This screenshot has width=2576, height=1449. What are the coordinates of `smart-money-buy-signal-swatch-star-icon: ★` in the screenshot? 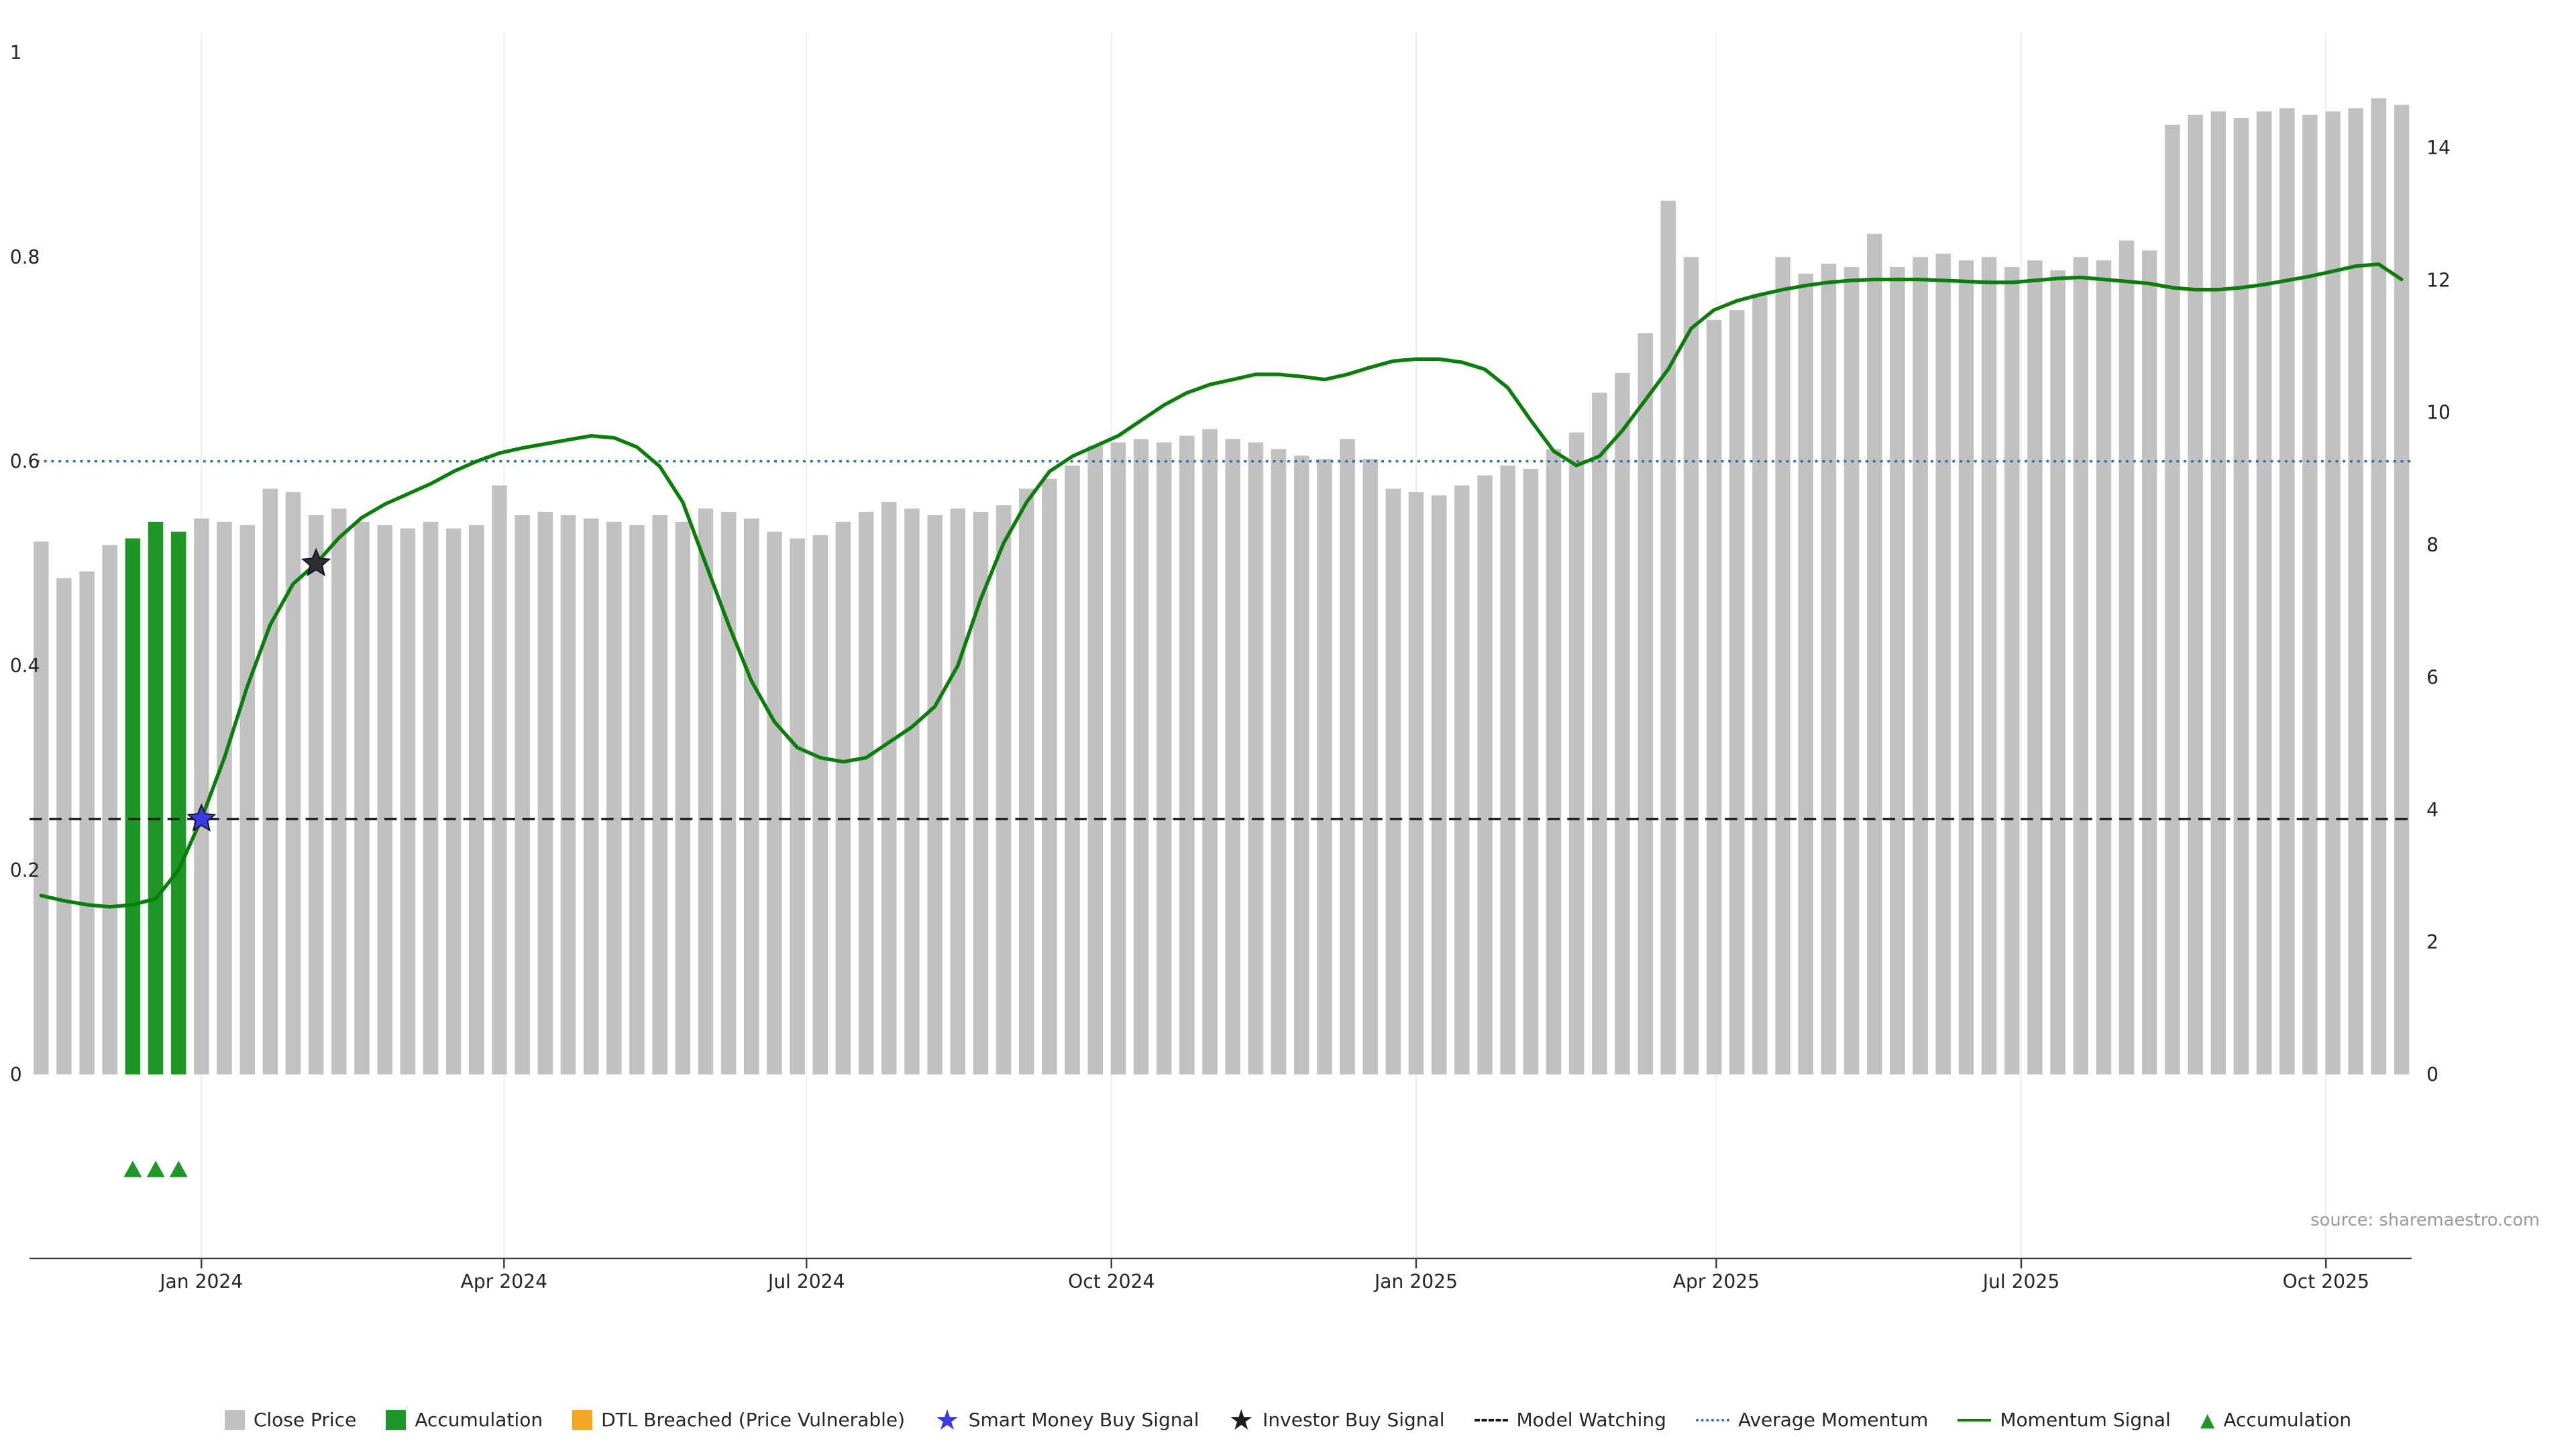 It's located at (947, 1419).